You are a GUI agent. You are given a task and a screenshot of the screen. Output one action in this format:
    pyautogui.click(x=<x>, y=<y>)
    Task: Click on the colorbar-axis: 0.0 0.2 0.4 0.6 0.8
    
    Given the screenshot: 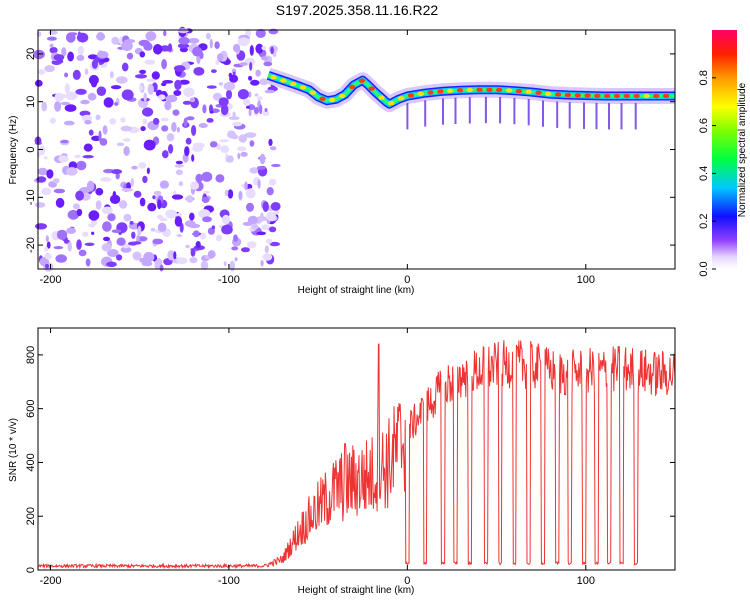 What is the action you would take?
    pyautogui.click(x=707, y=173)
    